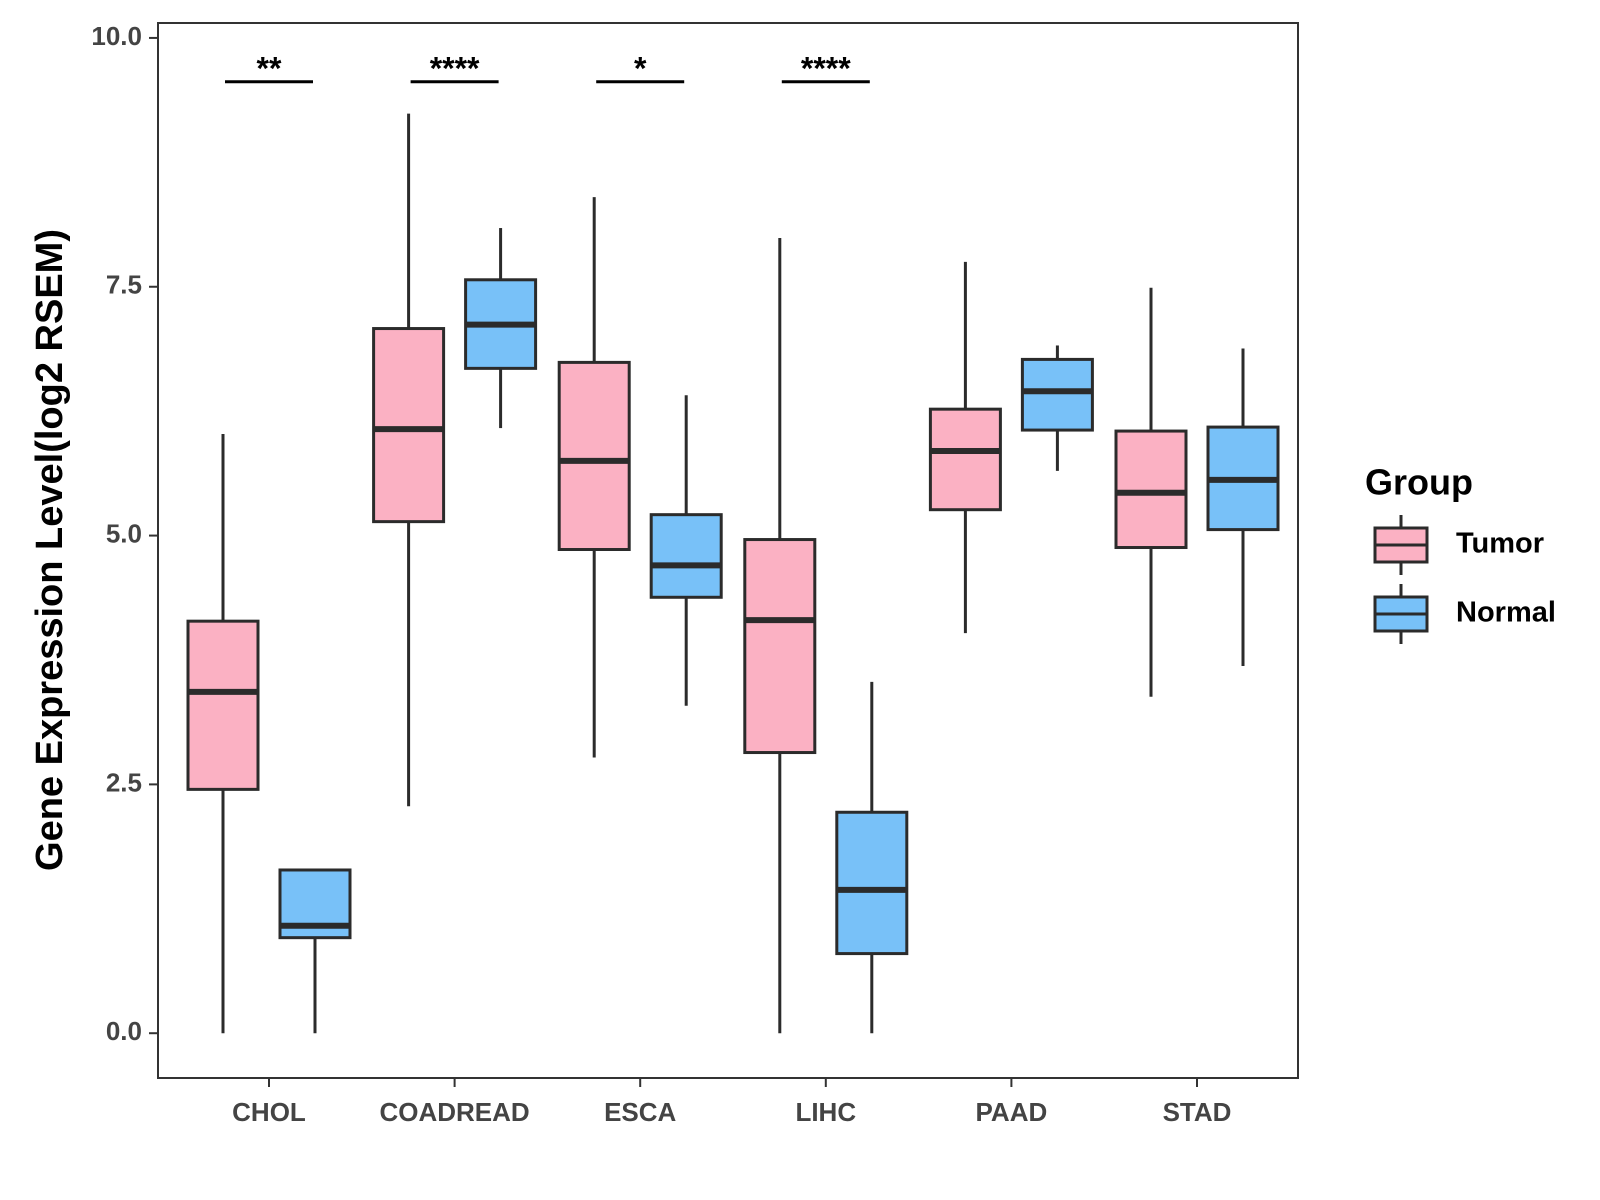 Image resolution: width=1600 pixels, height=1200 pixels. I want to click on x-axis: CHOL COADREAD ESCA LIHC PAAD STAD, so click(731, 1102).